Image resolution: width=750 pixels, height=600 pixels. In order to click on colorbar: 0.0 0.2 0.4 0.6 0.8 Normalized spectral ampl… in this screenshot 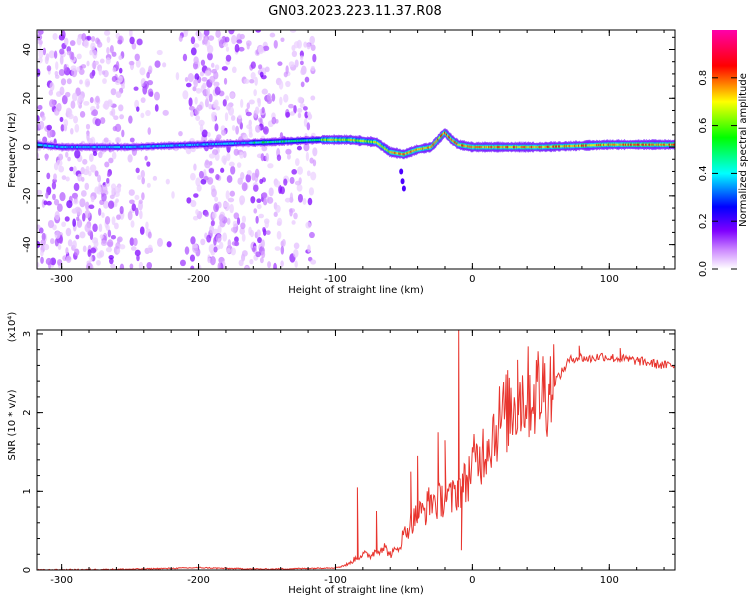, I will do `click(723, 153)`.